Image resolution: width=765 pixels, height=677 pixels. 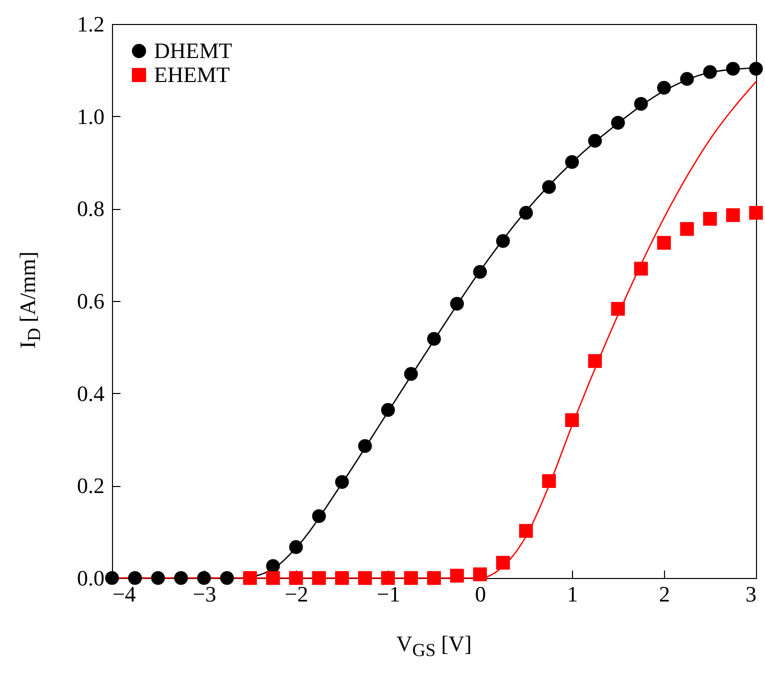 What do you see at coordinates (434, 646) in the screenshot?
I see `x-axis-title: V$_{GS}$ [V]` at bounding box center [434, 646].